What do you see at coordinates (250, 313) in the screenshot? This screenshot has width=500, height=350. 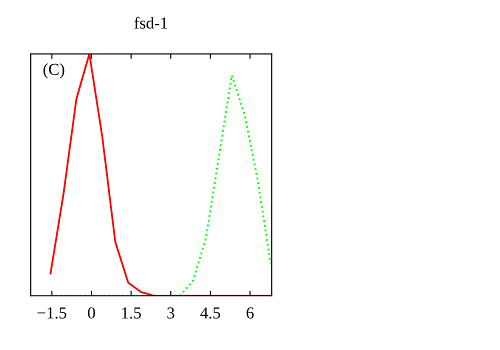 I see `x-tick-label: 6` at bounding box center [250, 313].